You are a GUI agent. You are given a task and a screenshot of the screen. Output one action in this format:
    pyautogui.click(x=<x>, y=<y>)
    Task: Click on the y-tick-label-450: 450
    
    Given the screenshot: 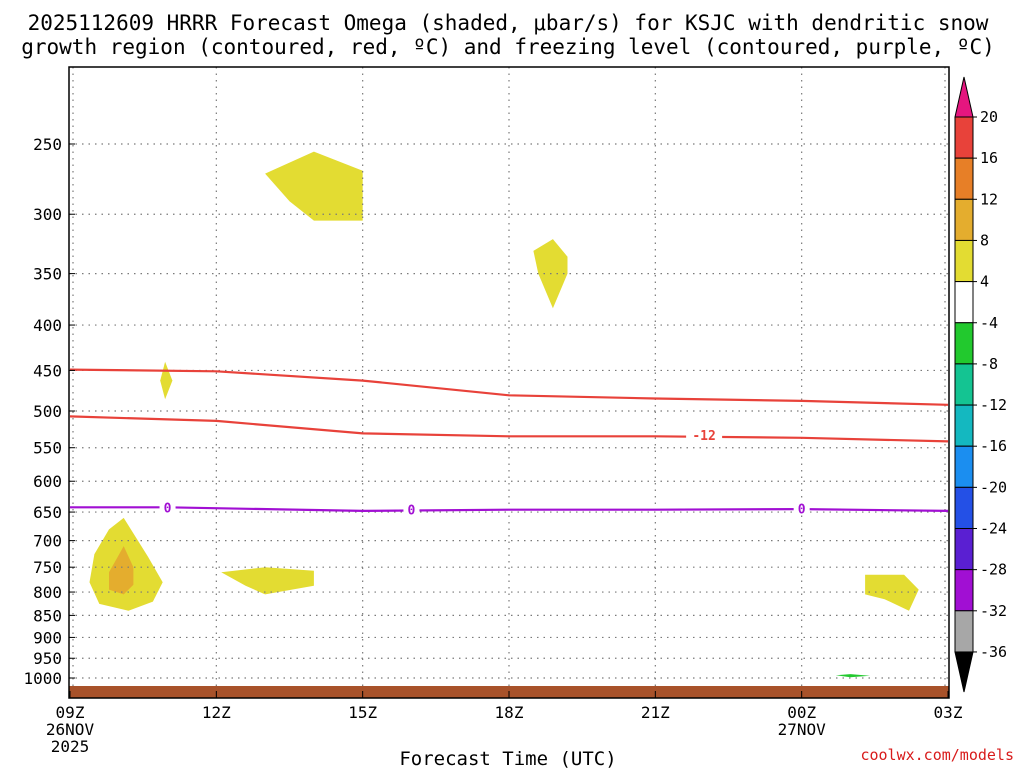 What is the action you would take?
    pyautogui.click(x=47, y=370)
    